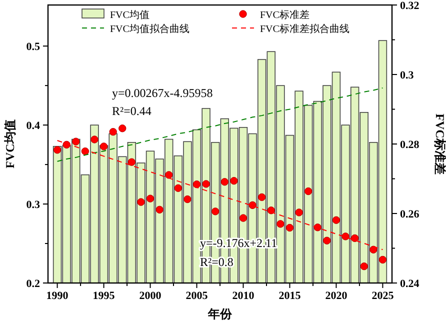 The width and height of the screenshot is (446, 326). What do you see at coordinates (197, 296) in the screenshot?
I see `x-tick-label: 2005` at bounding box center [197, 296].